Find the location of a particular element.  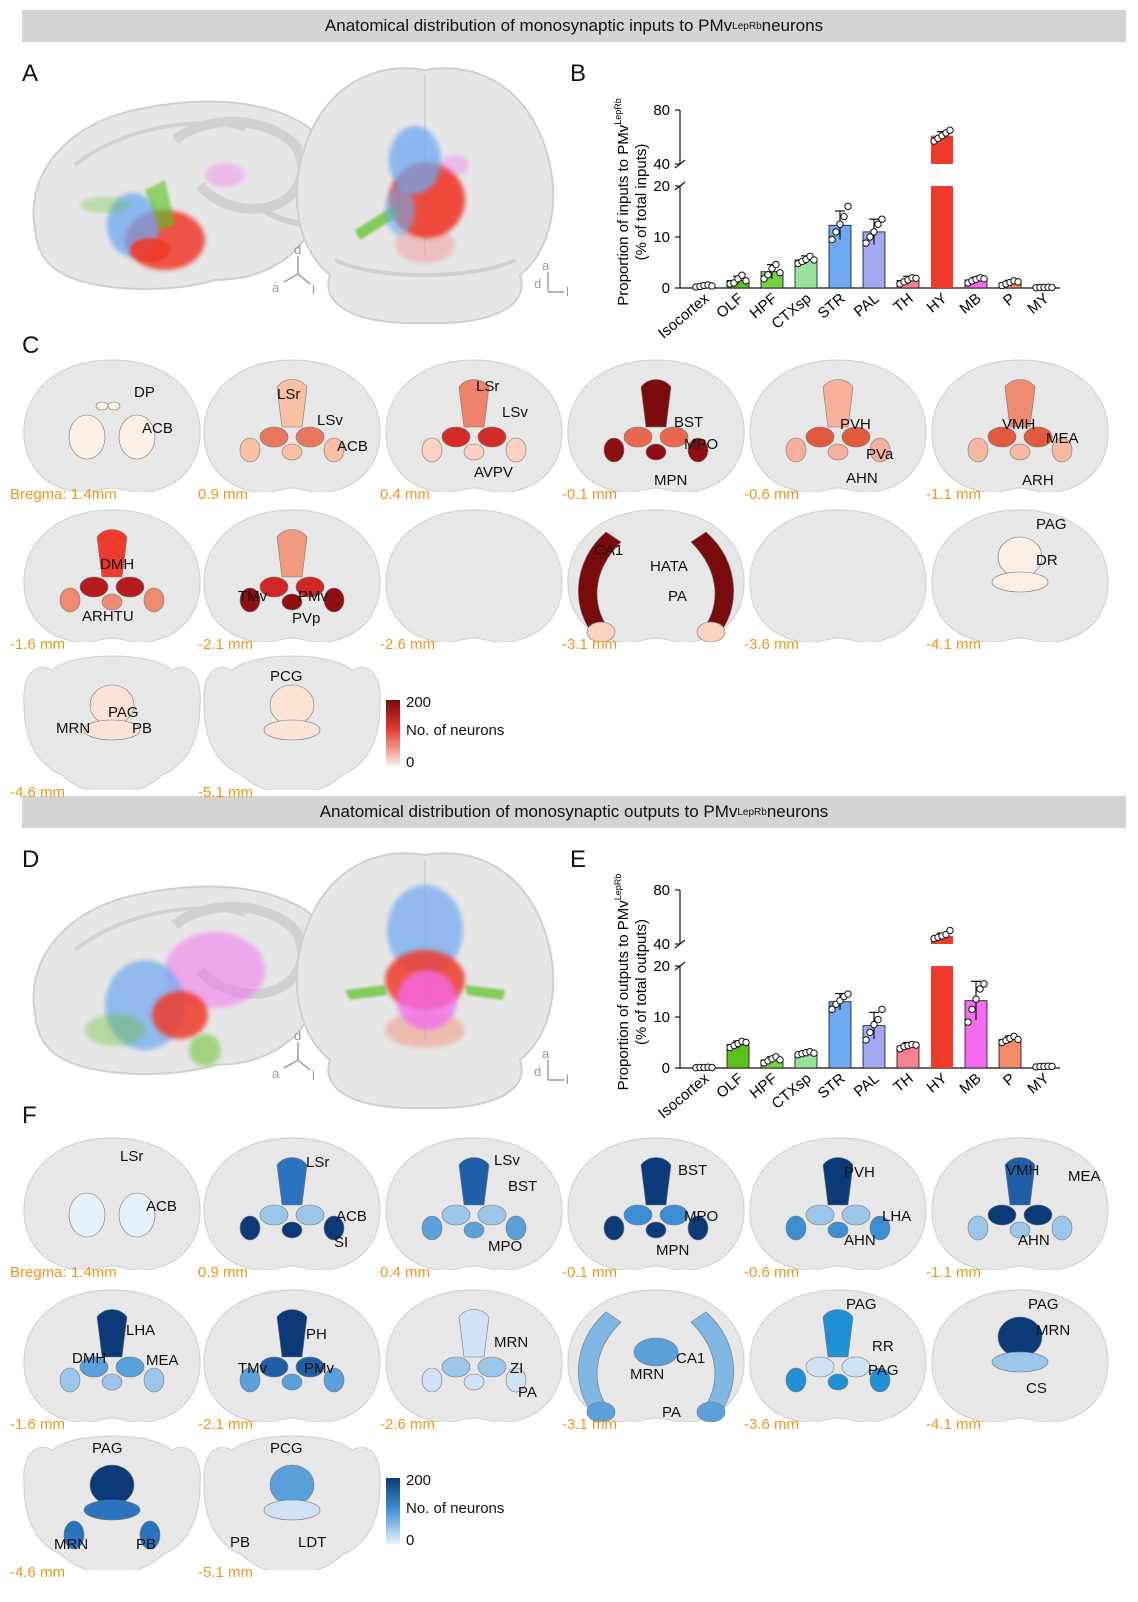

region-label: TMv is located at coordinates (253, 1368).